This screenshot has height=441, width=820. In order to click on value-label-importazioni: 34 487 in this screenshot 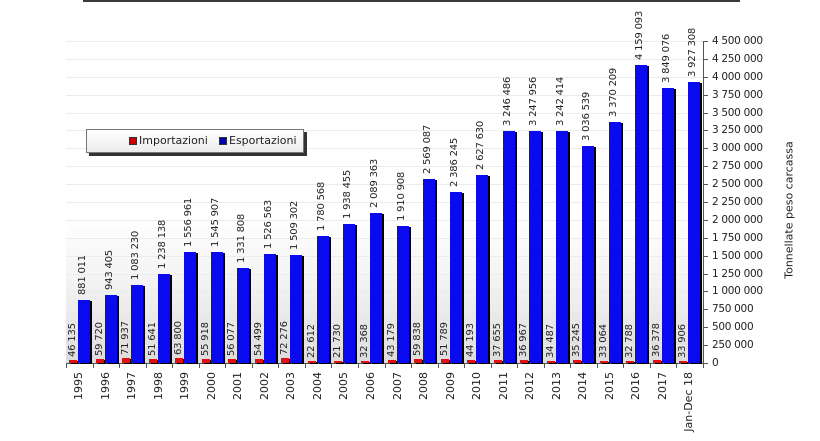, I will do `click(550, 340)`.